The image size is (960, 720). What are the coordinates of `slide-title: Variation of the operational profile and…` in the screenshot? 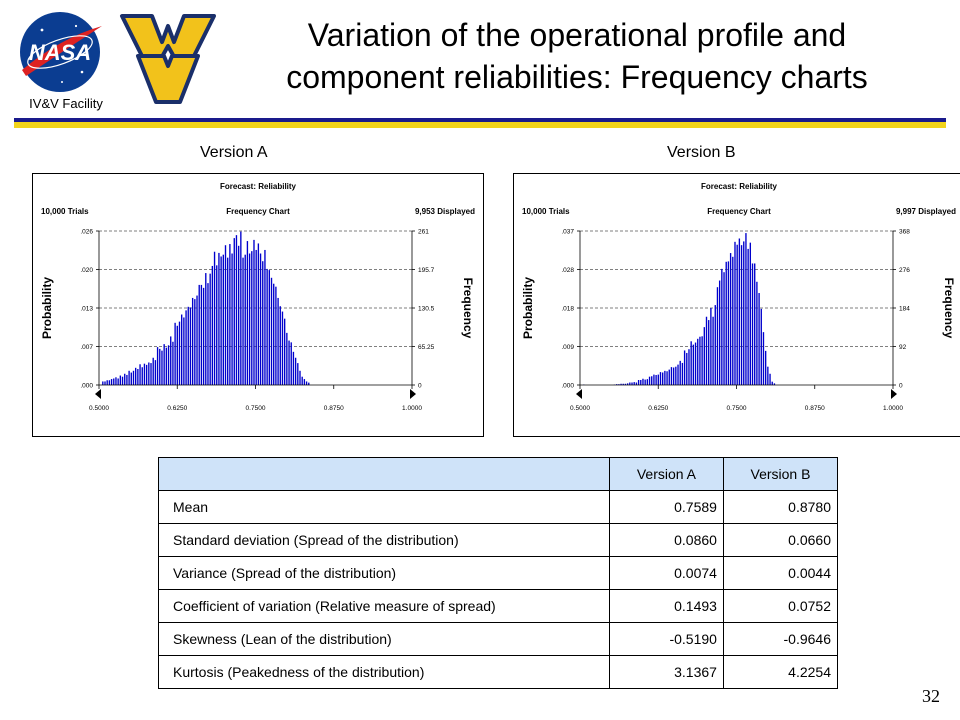 It's located at (577, 56).